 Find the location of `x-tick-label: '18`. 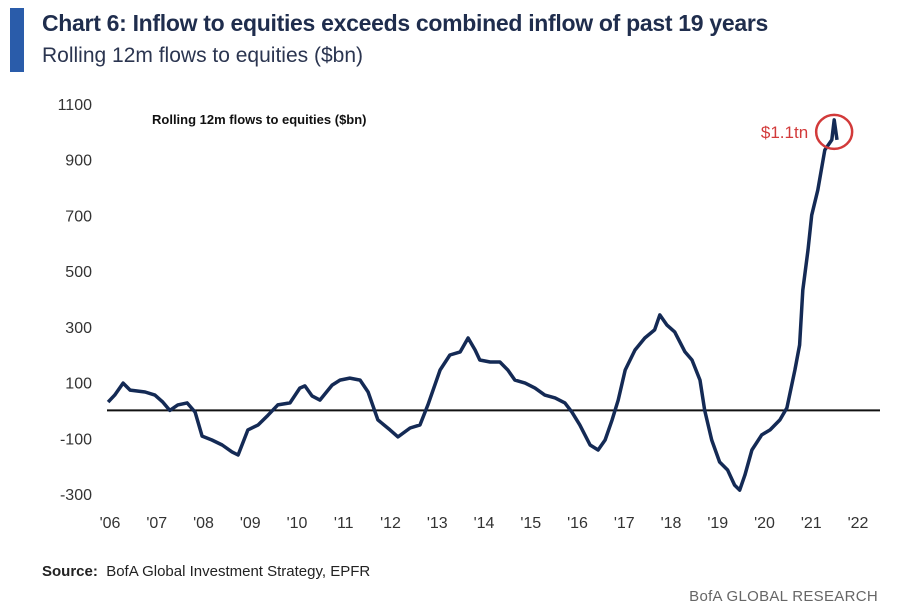

x-tick-label: '18 is located at coordinates (671, 523).